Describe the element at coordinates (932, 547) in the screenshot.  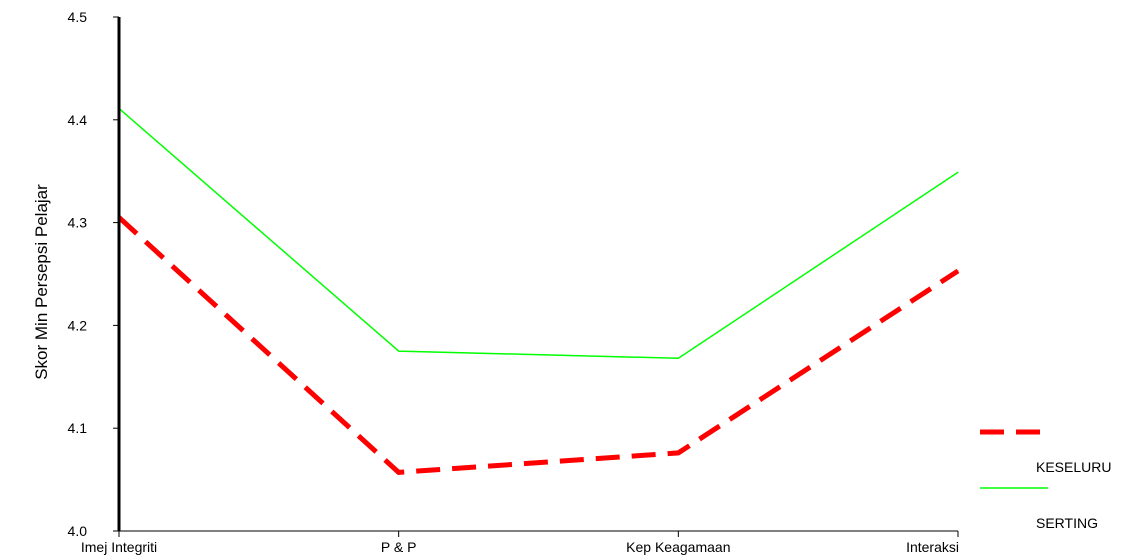
I see `x-tick-label: Interaksi` at that location.